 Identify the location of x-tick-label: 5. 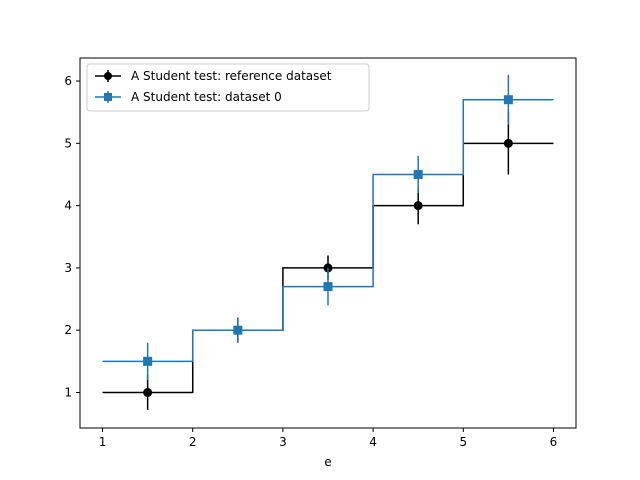
(463, 442).